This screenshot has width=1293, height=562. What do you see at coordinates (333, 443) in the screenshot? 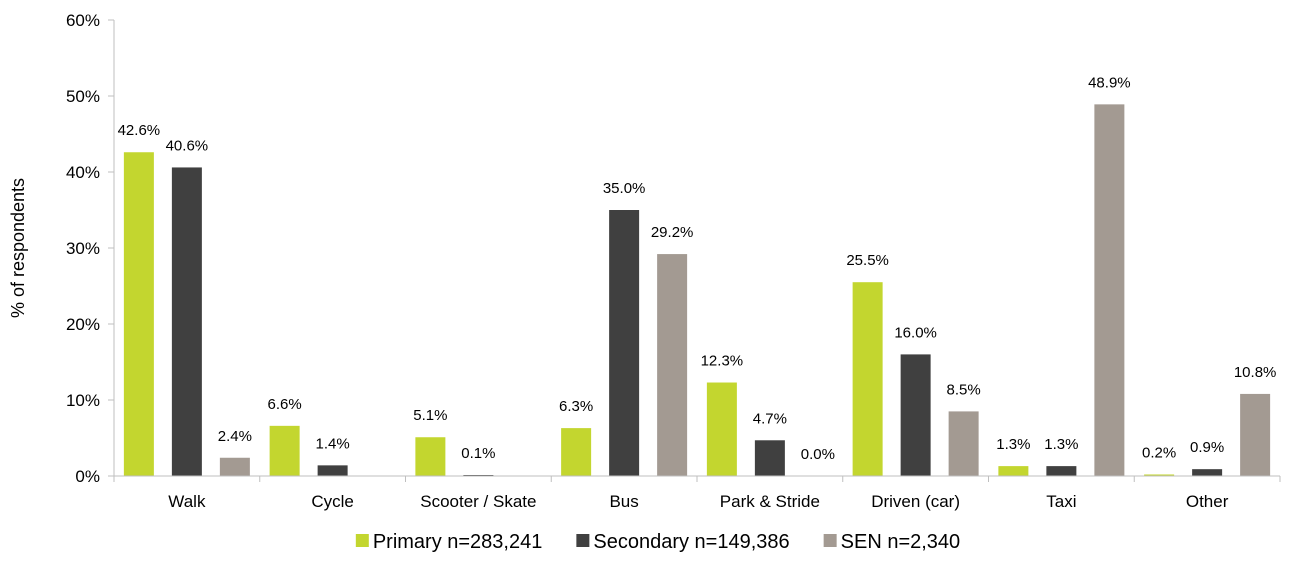
I see `data-label: 1.4%` at bounding box center [333, 443].